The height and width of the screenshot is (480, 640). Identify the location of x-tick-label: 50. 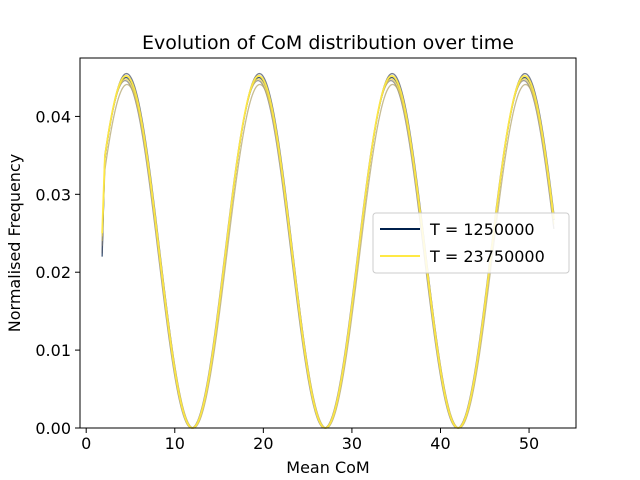
(529, 443).